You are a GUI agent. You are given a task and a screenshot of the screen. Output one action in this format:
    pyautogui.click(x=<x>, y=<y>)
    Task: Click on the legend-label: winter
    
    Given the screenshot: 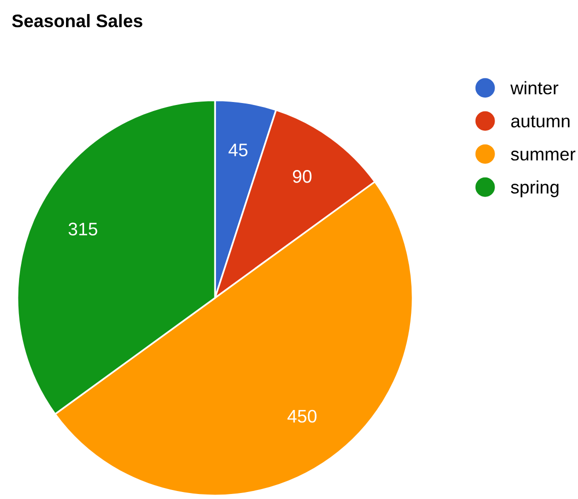 What is the action you would take?
    pyautogui.click(x=534, y=87)
    